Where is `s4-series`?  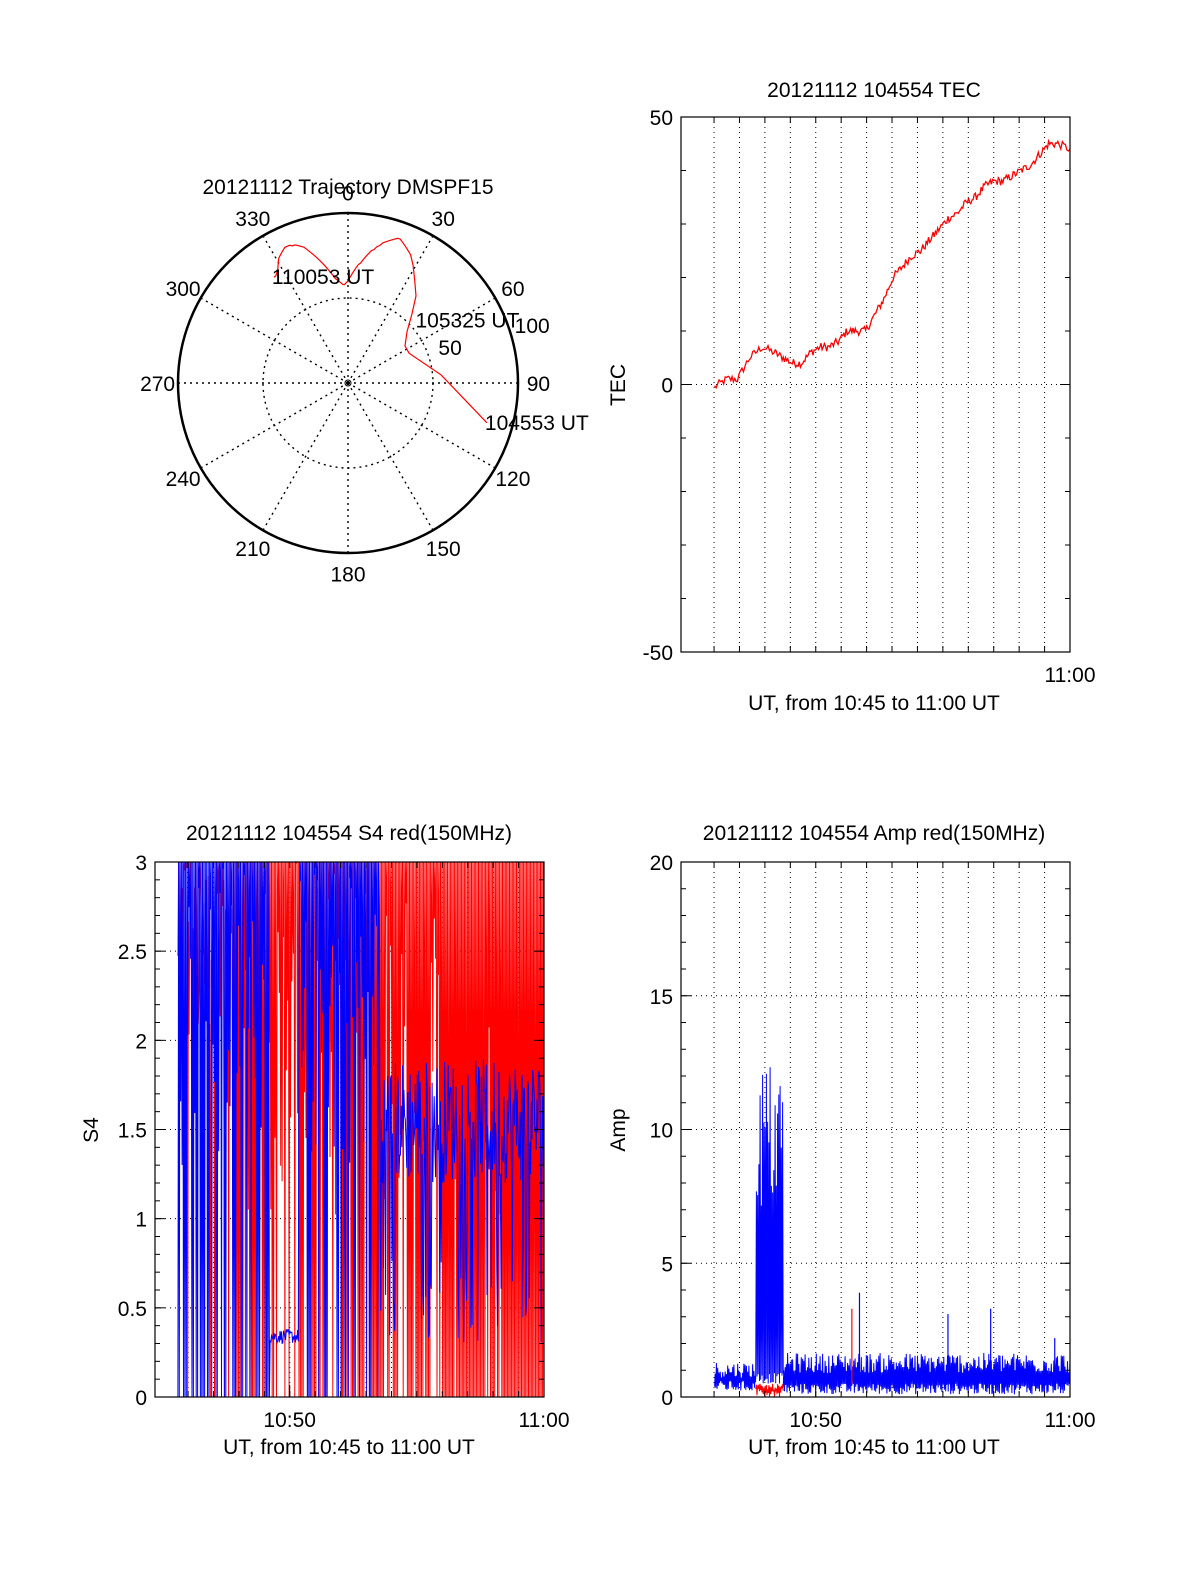 s4-series is located at coordinates (361, 1129).